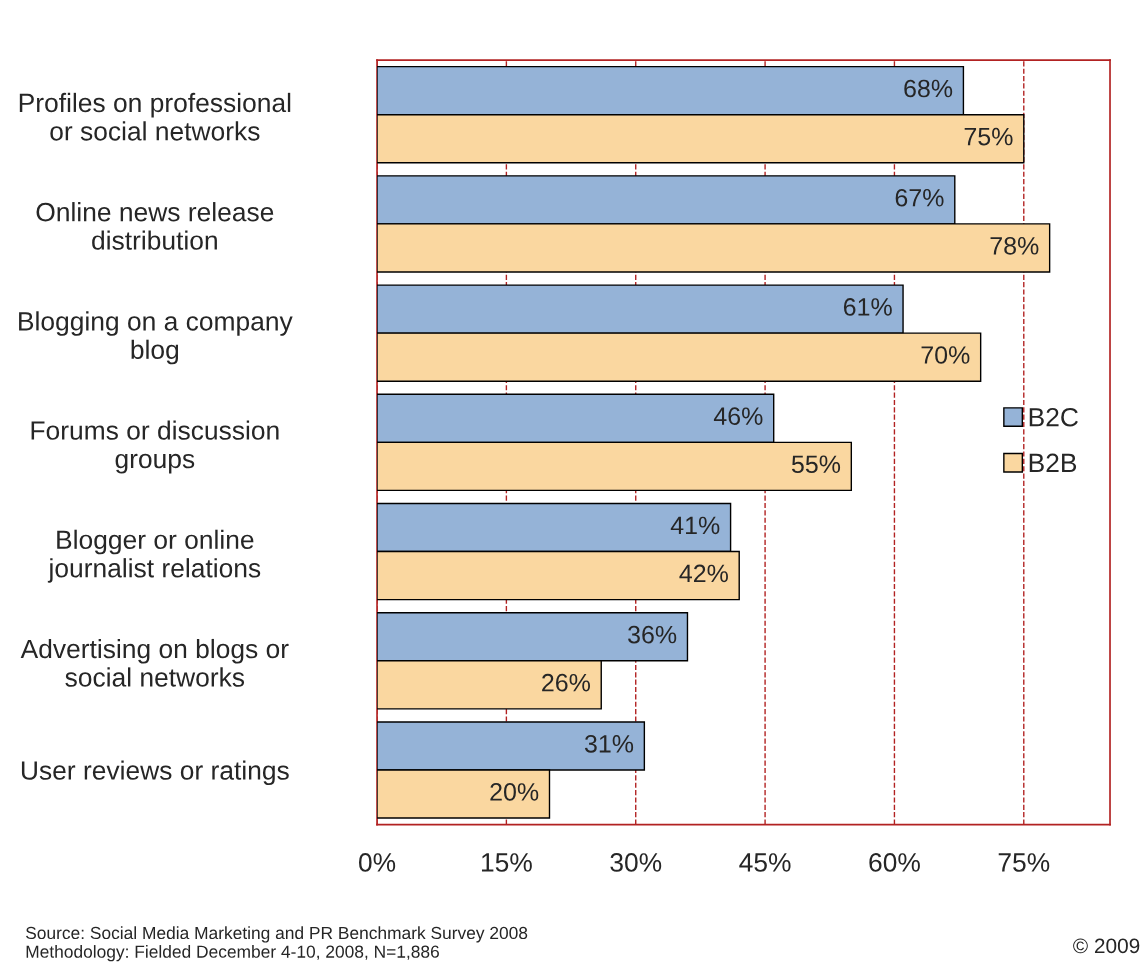 The width and height of the screenshot is (1146, 969). Describe the element at coordinates (609, 743) in the screenshot. I see `data-label: 31%` at that location.